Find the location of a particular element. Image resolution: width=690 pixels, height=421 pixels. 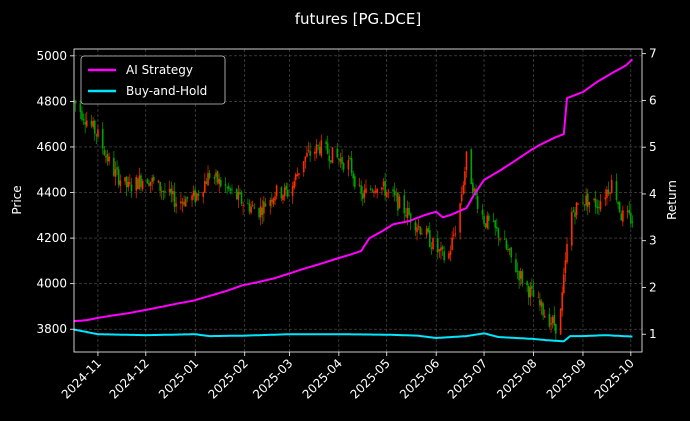

legend-label-ai-strategy: AI Strategy is located at coordinates (159, 70).